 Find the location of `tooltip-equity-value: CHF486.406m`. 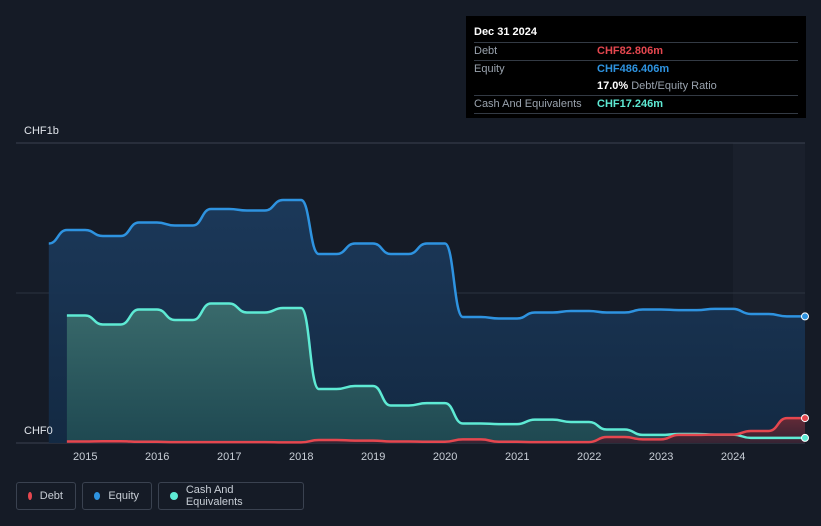

tooltip-equity-value: CHF486.406m is located at coordinates (633, 69).